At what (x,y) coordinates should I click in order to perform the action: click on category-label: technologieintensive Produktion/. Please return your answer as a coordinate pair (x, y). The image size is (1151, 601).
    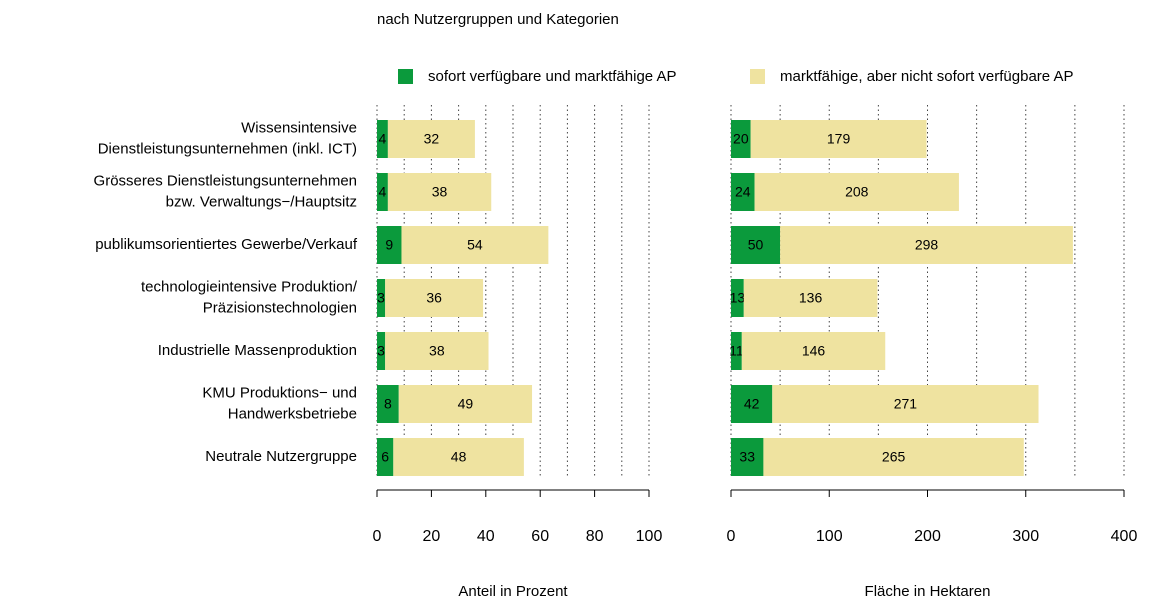
    Looking at the image, I should click on (249, 286).